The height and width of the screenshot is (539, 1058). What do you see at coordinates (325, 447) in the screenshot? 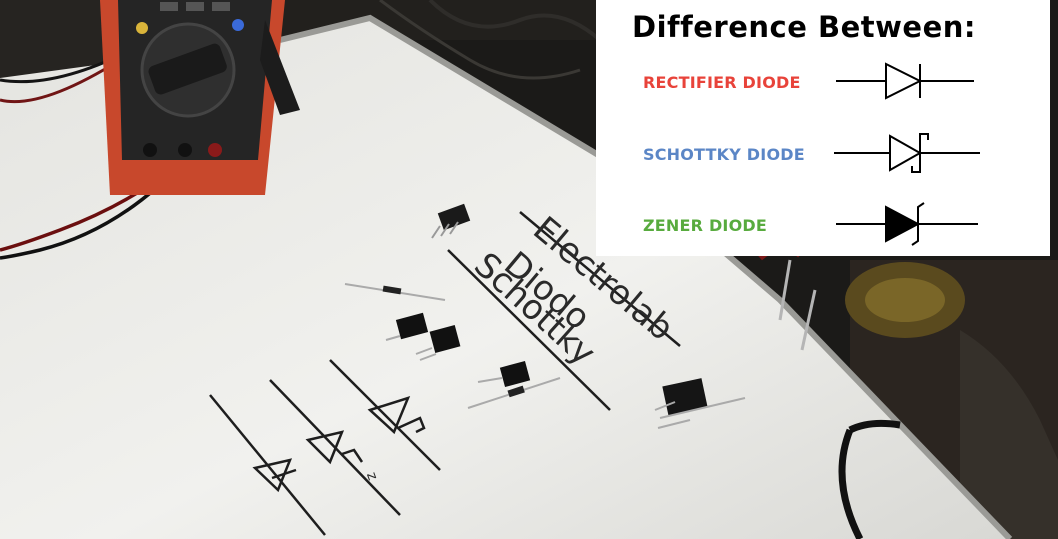
I see `zener-diode-drawing` at bounding box center [325, 447].